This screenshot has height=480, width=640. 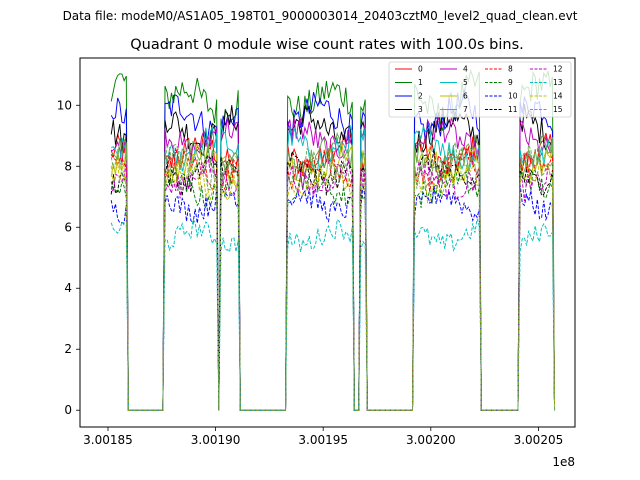 What do you see at coordinates (558, 109) in the screenshot?
I see `legend-label-15: 15` at bounding box center [558, 109].